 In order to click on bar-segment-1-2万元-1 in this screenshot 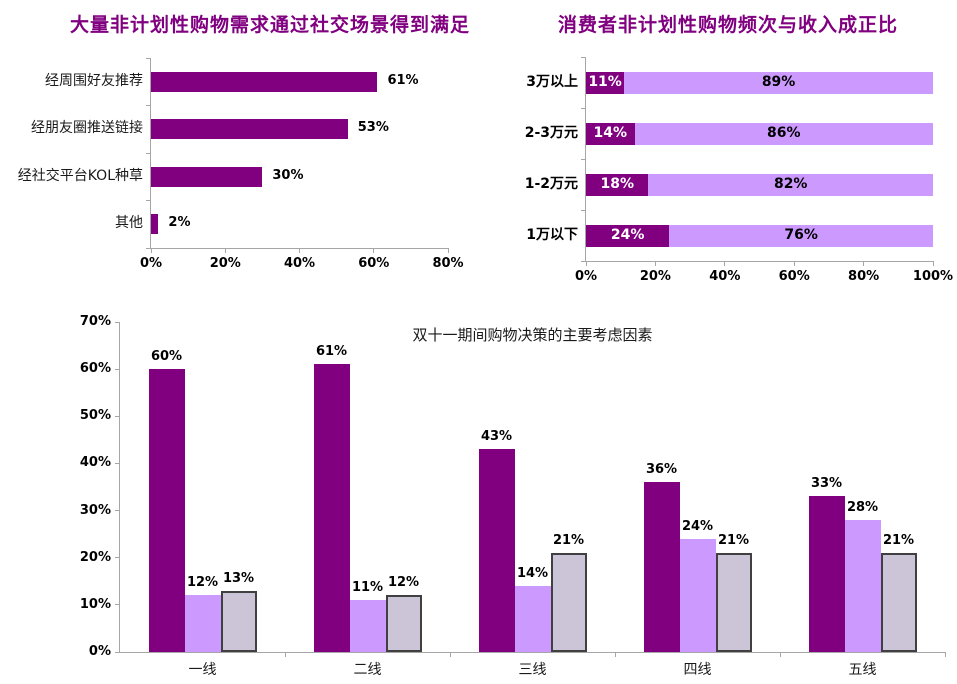, I will do `click(617, 184)`.